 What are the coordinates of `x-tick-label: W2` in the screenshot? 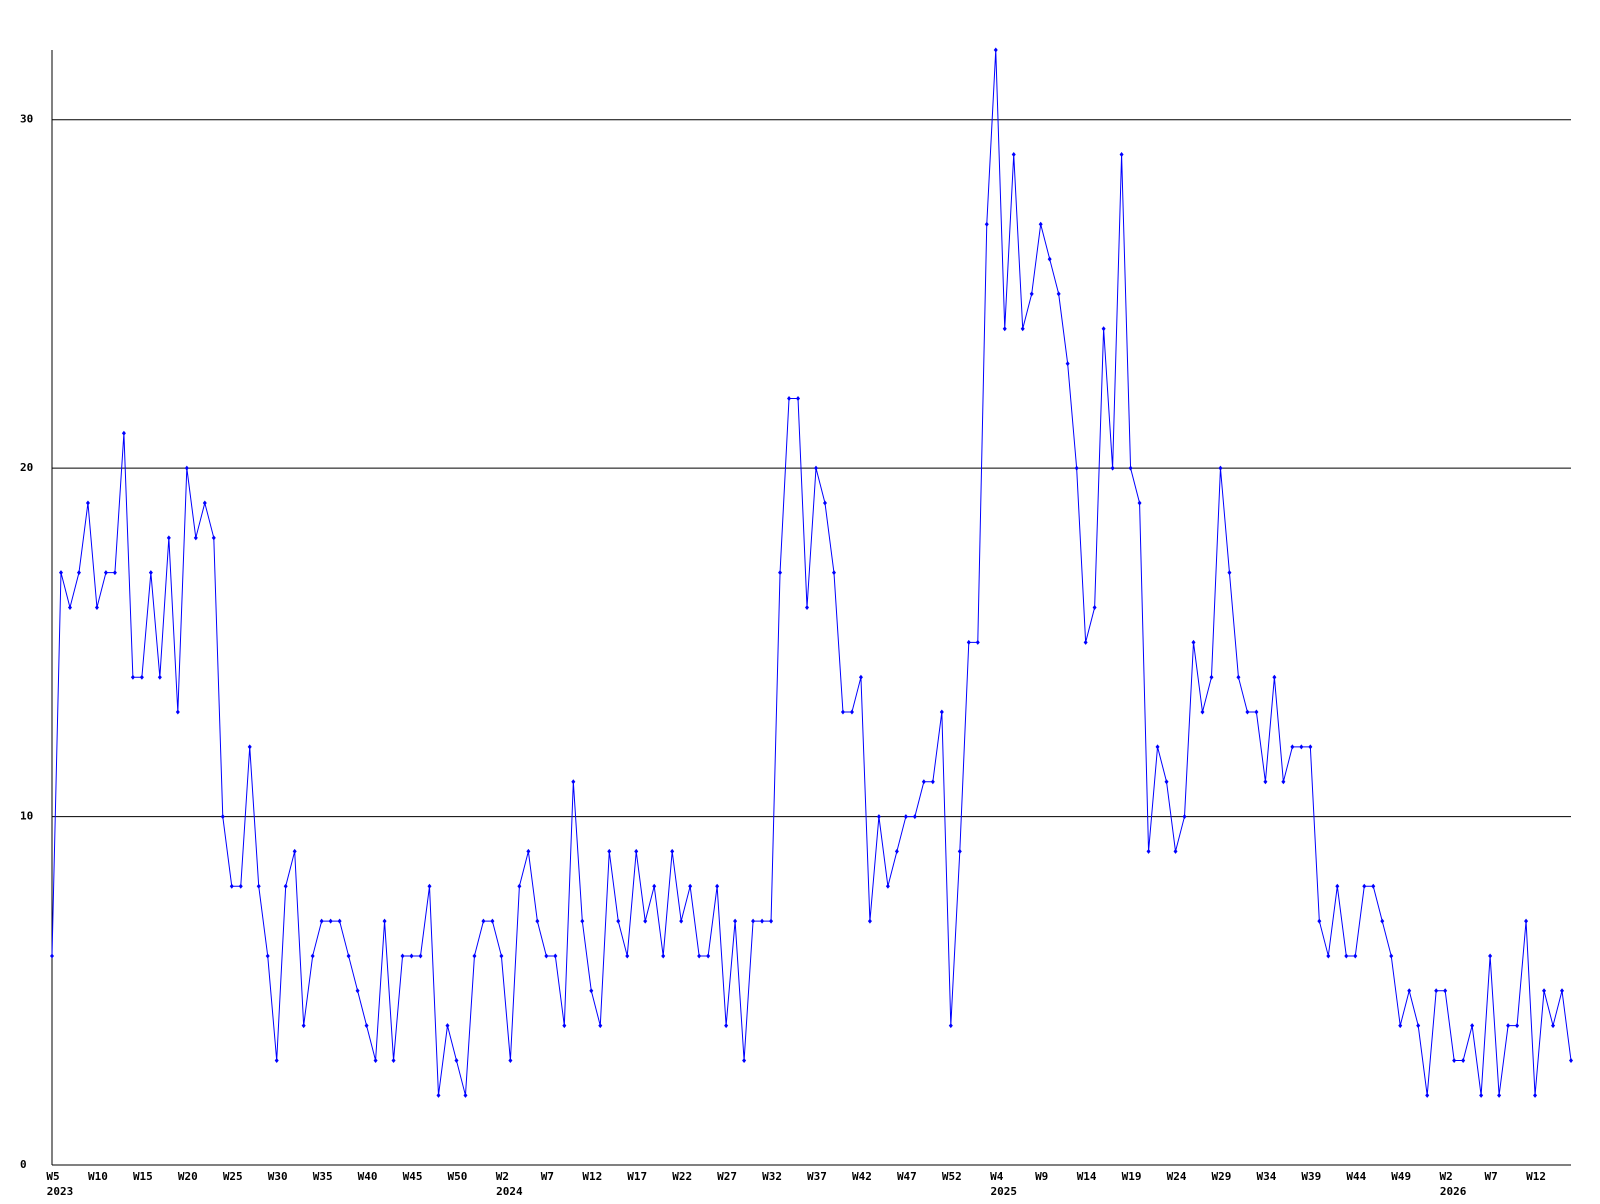 It's located at (1446, 1176).